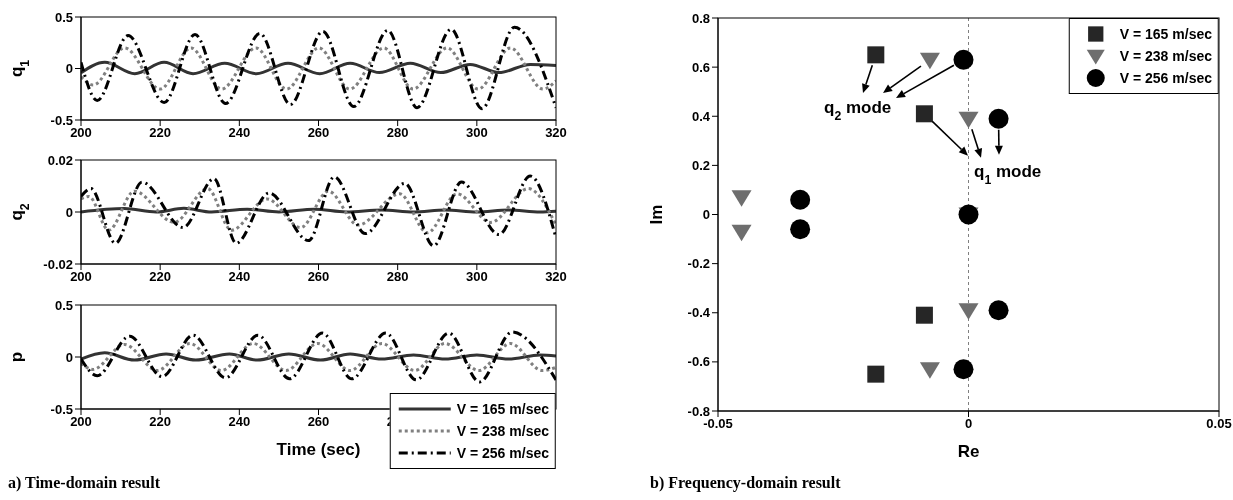 This screenshot has width=1233, height=500. What do you see at coordinates (745, 483) in the screenshot?
I see `text: b) Frequency-domain result` at bounding box center [745, 483].